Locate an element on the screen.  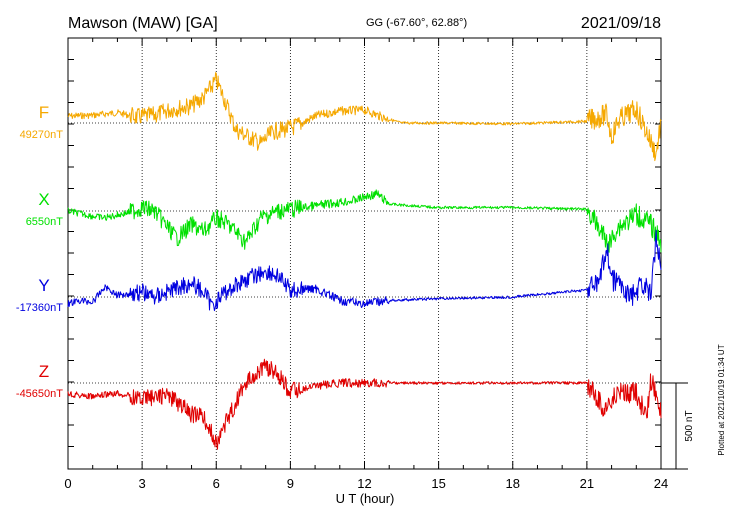
x-tick-label: 24 is located at coordinates (661, 483).